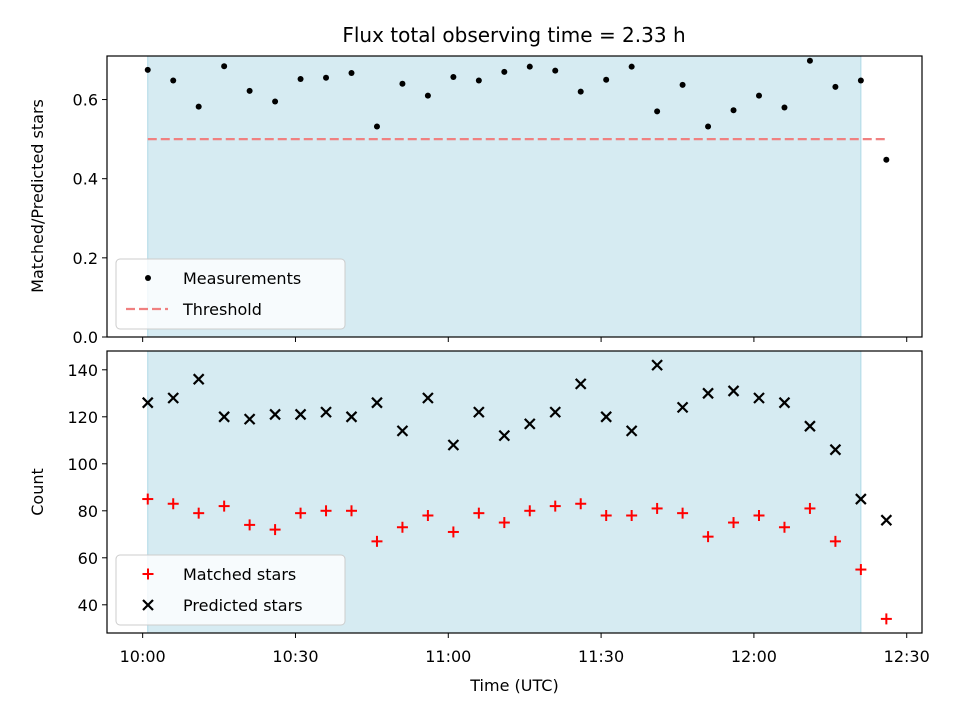  What do you see at coordinates (907, 656) in the screenshot?
I see `x-tick-label: 12:30` at bounding box center [907, 656].